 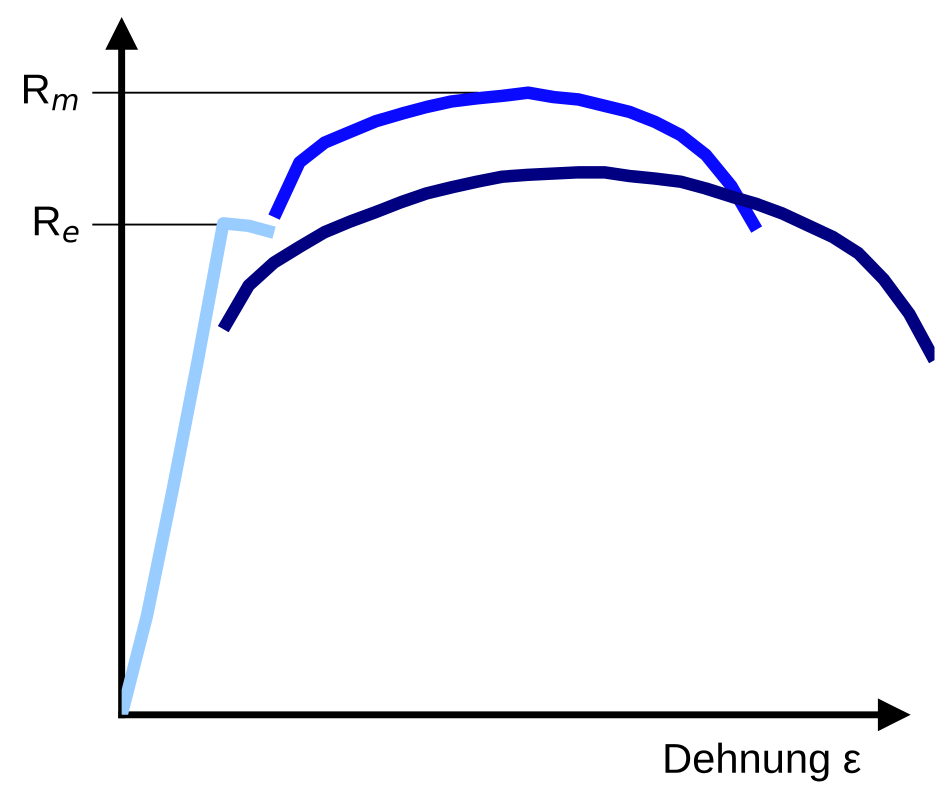 I want to click on x-axis-title: Dehnung ε, so click(x=763, y=762).